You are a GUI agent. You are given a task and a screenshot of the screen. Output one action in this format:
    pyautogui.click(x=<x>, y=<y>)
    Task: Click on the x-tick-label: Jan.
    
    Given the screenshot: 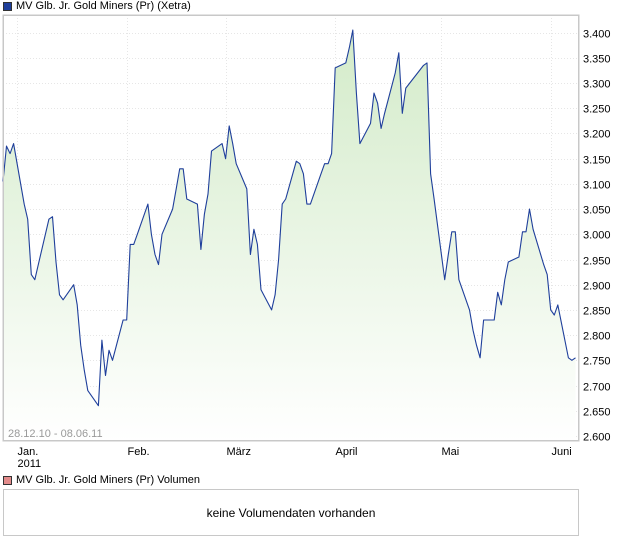 What is the action you would take?
    pyautogui.click(x=28, y=452)
    